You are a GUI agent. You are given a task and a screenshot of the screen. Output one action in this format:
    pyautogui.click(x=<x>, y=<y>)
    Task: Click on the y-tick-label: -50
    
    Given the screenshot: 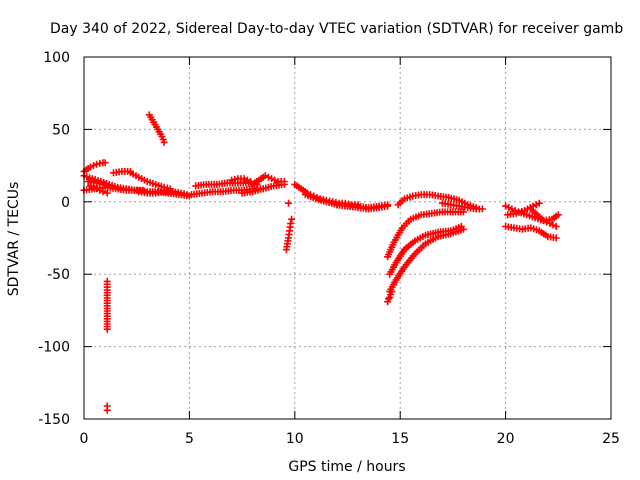 What is the action you would take?
    pyautogui.click(x=58, y=275)
    